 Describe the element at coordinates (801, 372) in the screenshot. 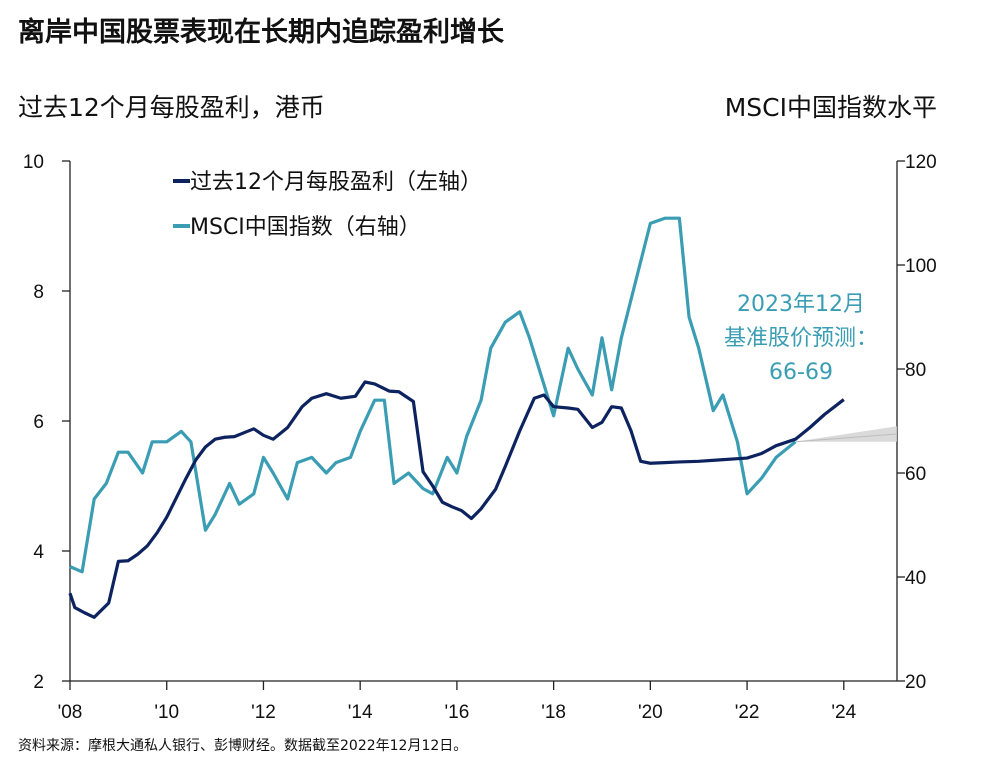

I see `forecast-annotation-line: 66-69` at that location.